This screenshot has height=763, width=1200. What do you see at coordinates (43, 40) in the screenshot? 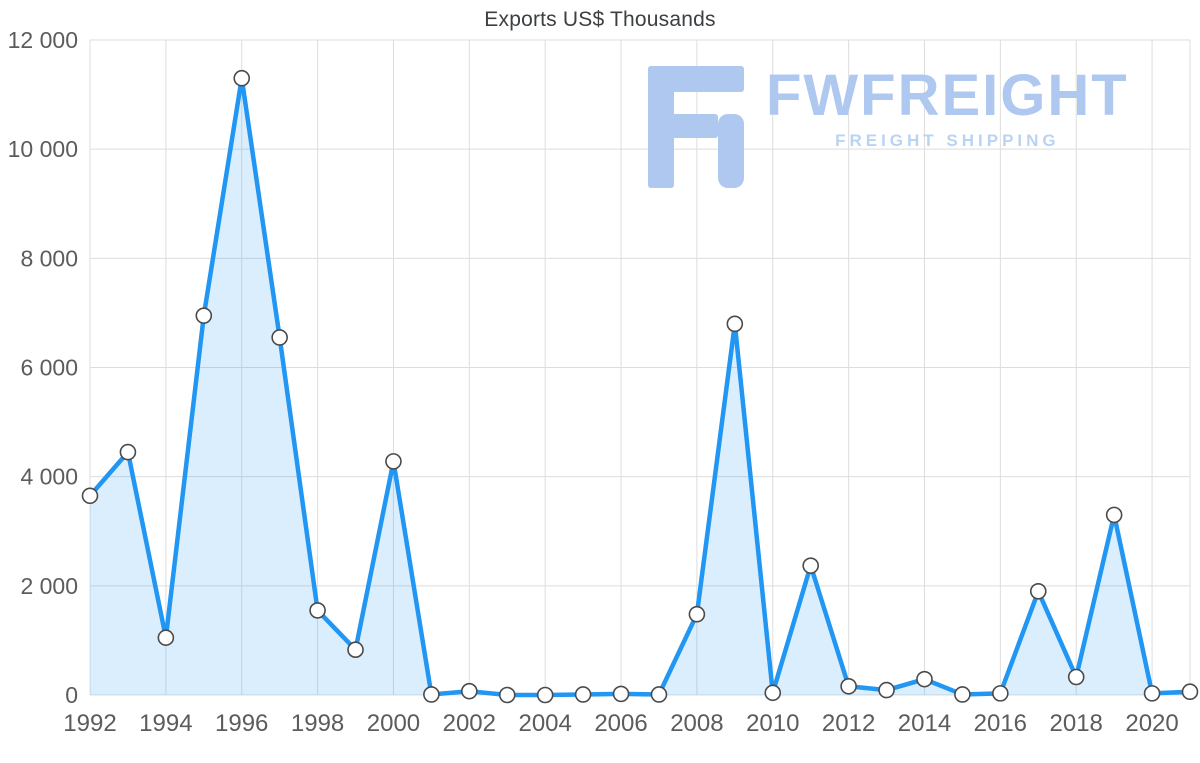
I see `svg-text: 12 000` at bounding box center [43, 40].